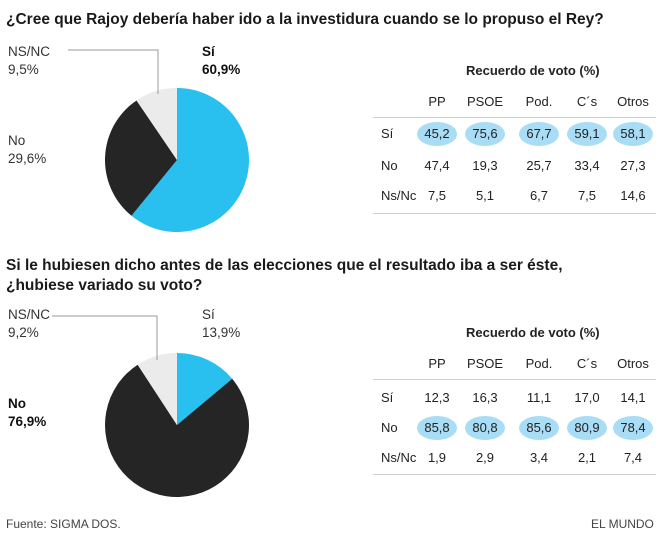 Image resolution: width=660 pixels, height=539 pixels. Describe the element at coordinates (587, 165) in the screenshot. I see `table1-cell: 33,4` at that location.